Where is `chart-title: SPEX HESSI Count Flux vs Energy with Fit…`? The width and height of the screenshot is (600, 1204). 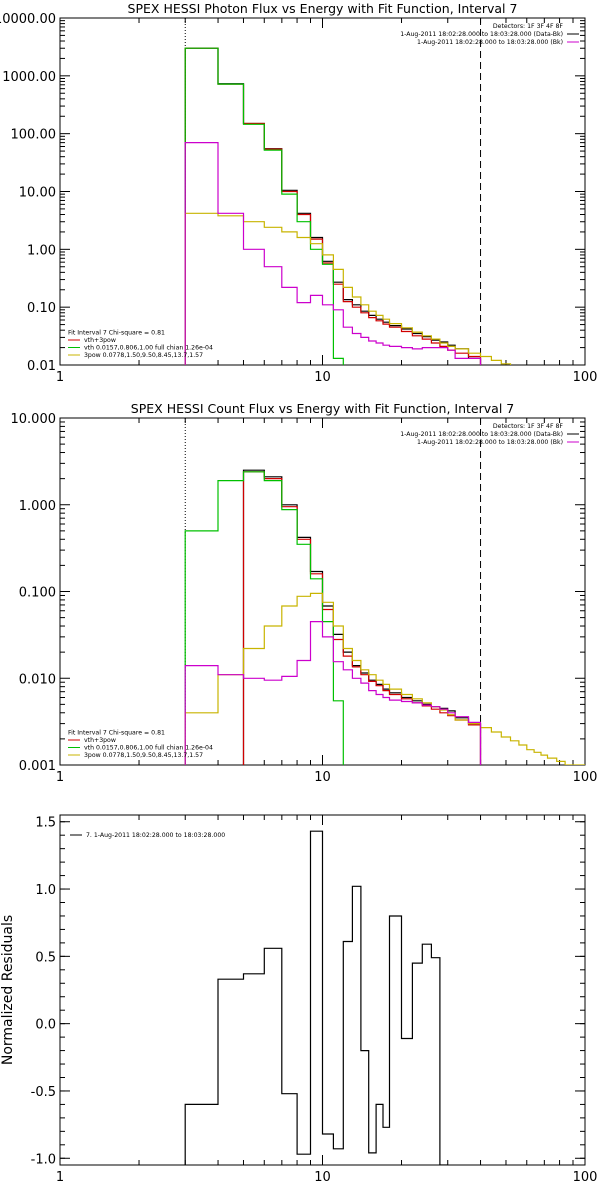
chart-title: SPEX HESSI Count Flux vs Energy with Fit… is located at coordinates (322, 408).